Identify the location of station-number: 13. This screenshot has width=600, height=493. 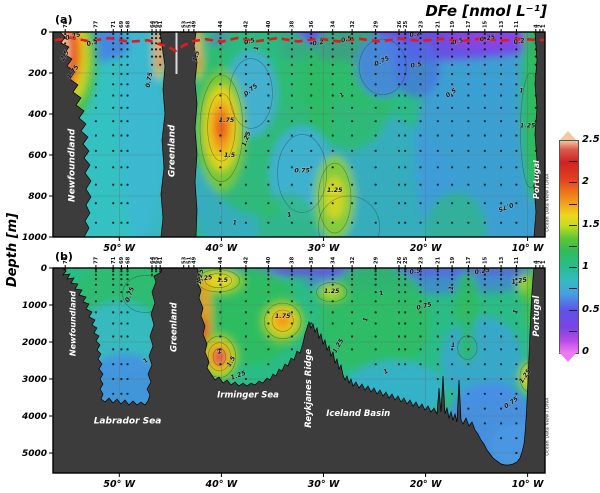
(502, 24).